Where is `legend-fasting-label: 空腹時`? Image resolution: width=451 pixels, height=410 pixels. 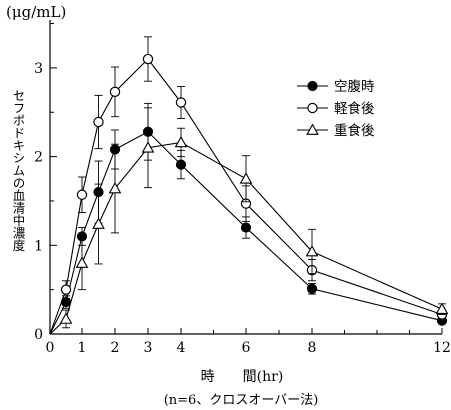
legend-fasting-label: 空腹時 is located at coordinates (354, 86).